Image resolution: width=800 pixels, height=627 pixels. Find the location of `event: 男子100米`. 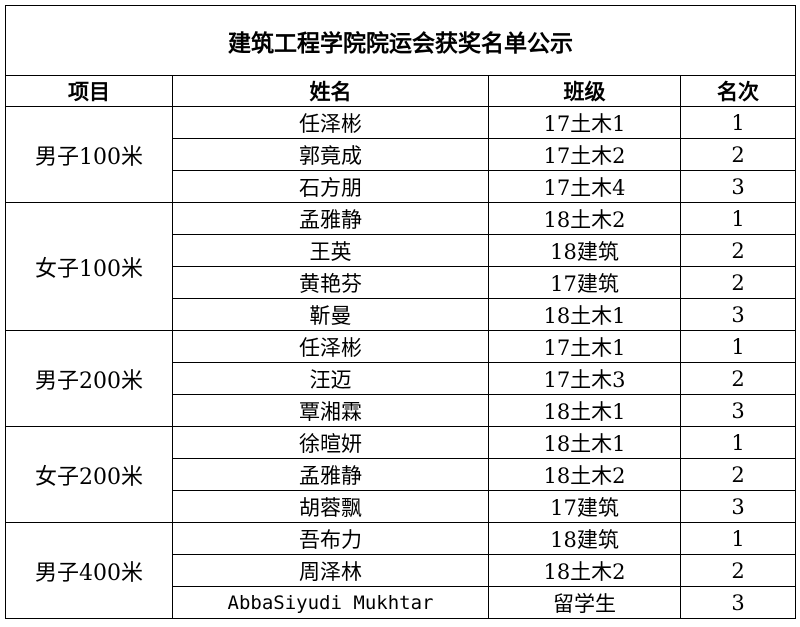

event: 男子100米 is located at coordinates (89, 154).